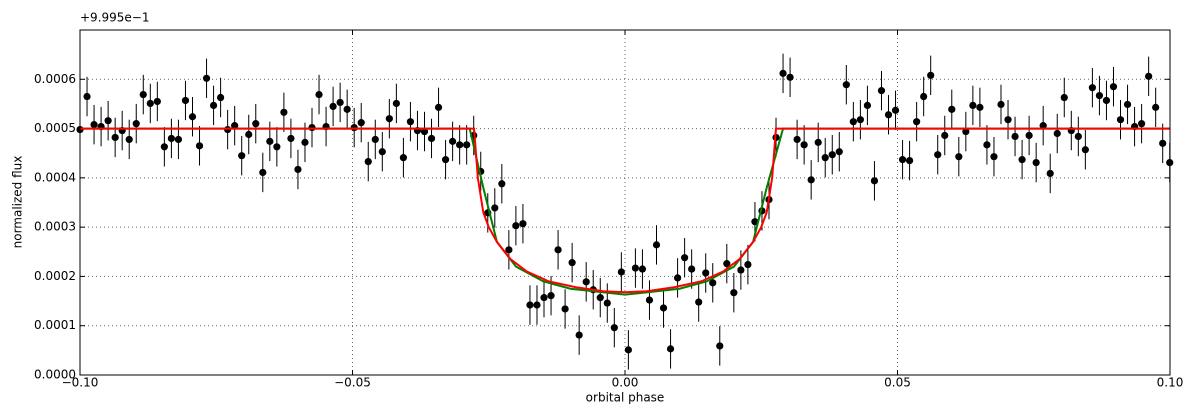 This screenshot has width=1200, height=406. What do you see at coordinates (625, 398) in the screenshot?
I see `x-axis-label: orbital phase` at bounding box center [625, 398].